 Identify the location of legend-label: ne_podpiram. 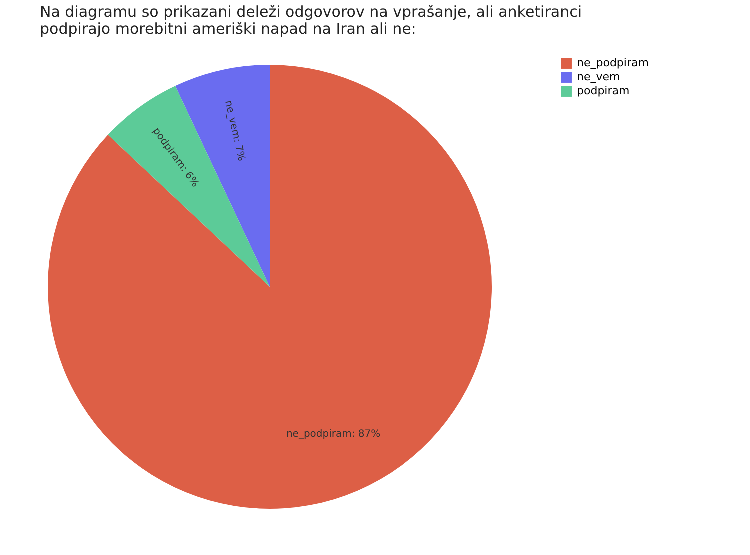
(613, 63).